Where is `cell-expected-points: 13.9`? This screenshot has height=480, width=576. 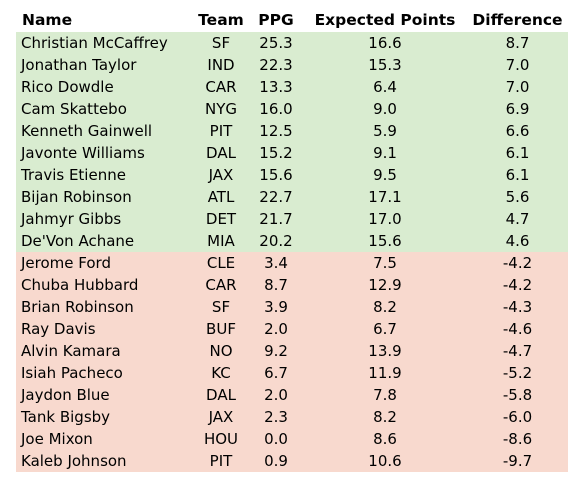 cell-expected-points: 13.9 is located at coordinates (385, 351).